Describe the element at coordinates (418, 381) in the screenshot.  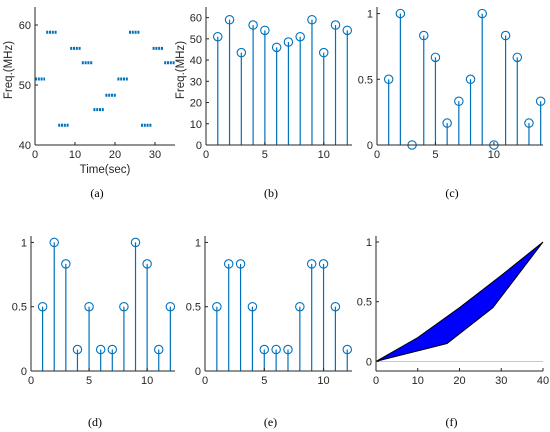
I see `x-tick-label-f-1: 10` at that location.